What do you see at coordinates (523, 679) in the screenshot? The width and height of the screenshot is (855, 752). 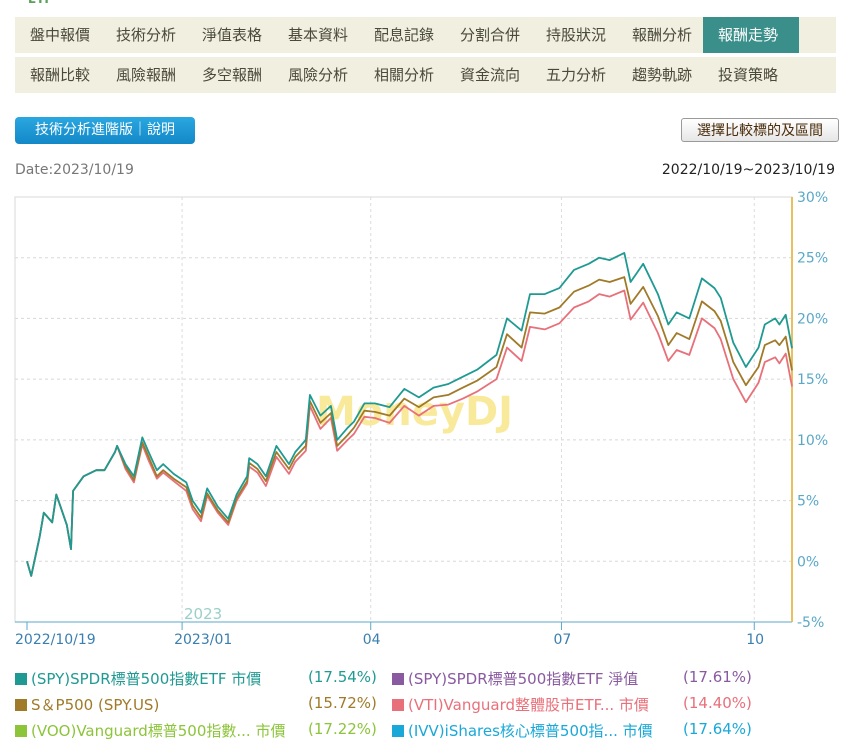 I see `legend-series-name: (SPY)SPDR標普500指數ETF 淨值` at bounding box center [523, 679].